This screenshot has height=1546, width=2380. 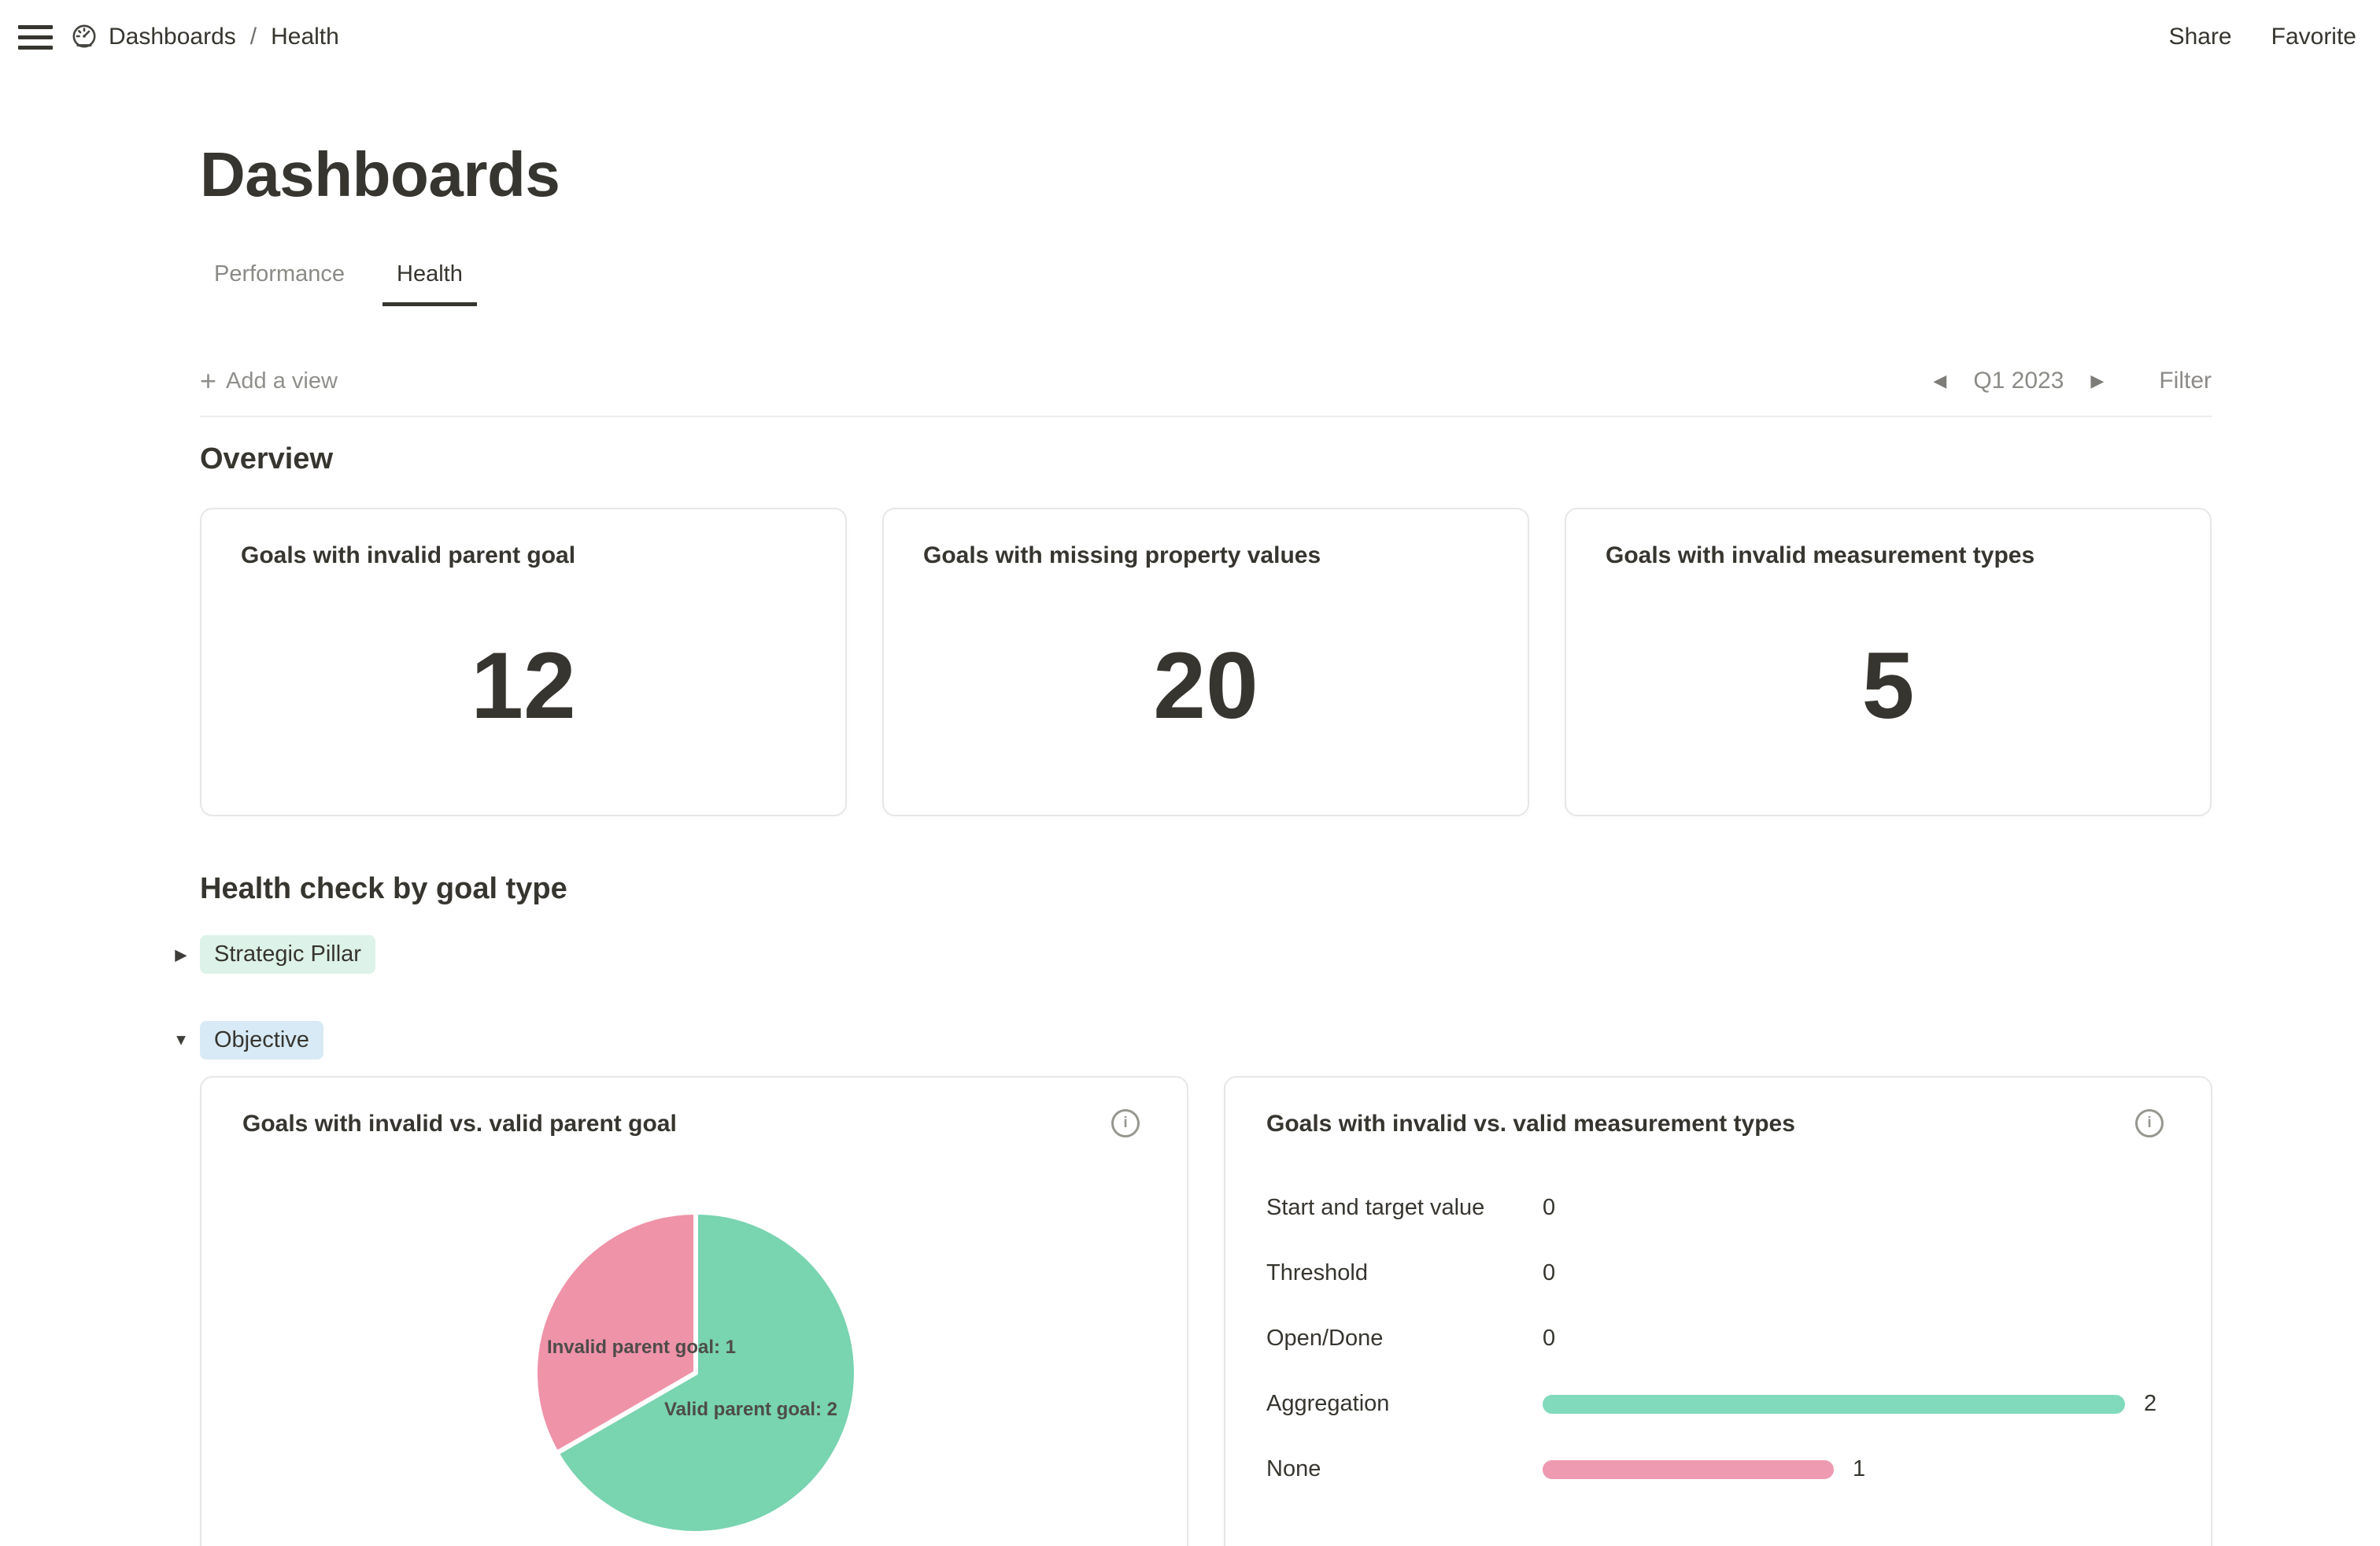 I want to click on stat-card-invalid-measurement: Goals with invalid measurement types 5, so click(x=1889, y=662).